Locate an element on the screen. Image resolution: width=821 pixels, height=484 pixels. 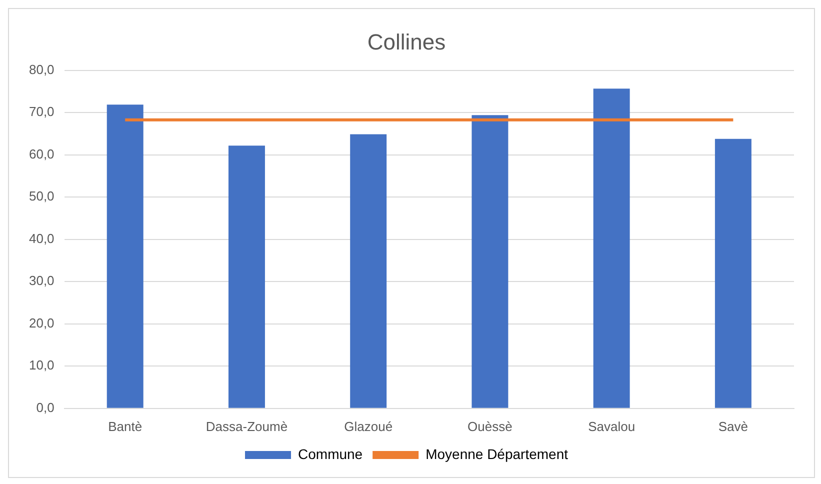
y-tick-label: 10,0 is located at coordinates (41, 365).